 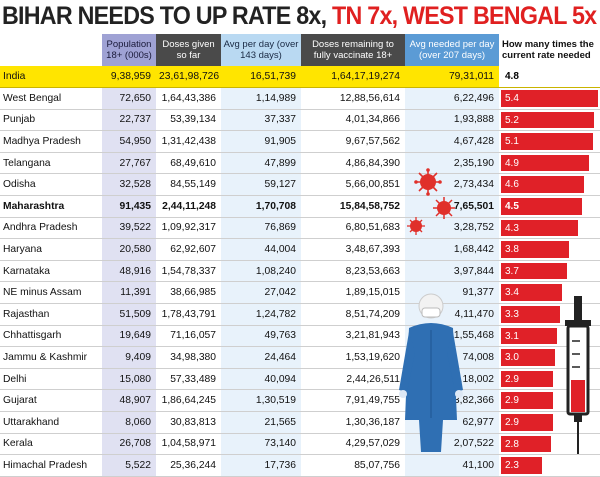 I want to click on header-avg: Avg per day (over 143 days), so click(x=261, y=50).